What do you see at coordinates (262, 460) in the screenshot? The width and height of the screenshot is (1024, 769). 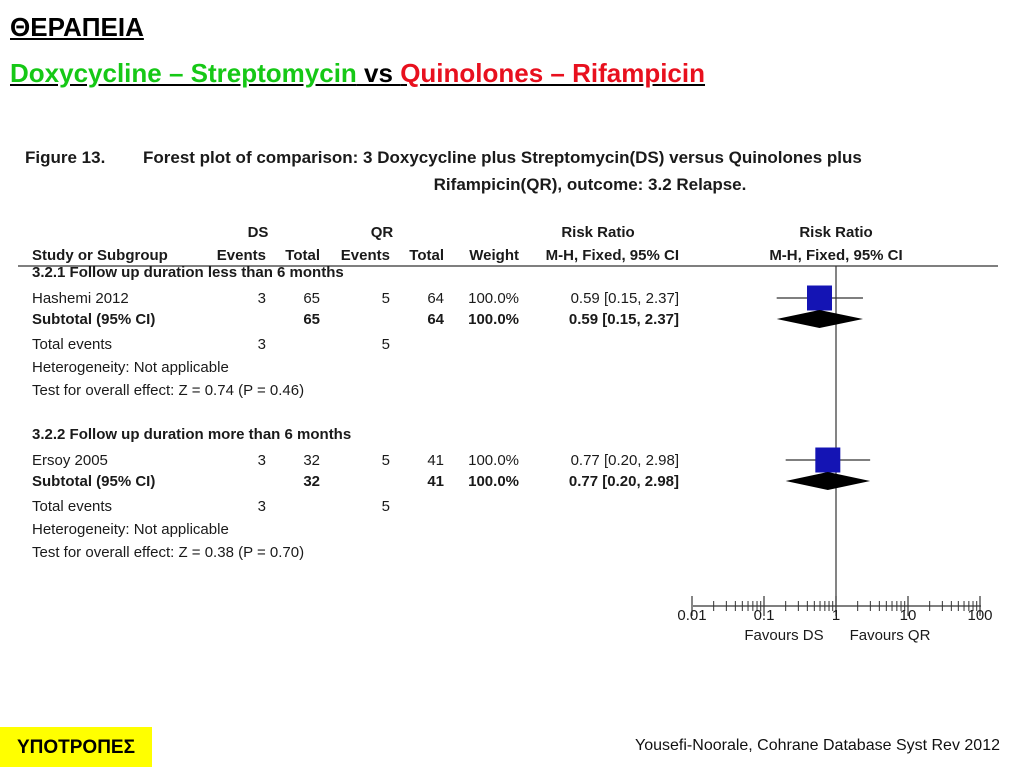 I see `subgroup-2-study-ds-events: 3` at bounding box center [262, 460].